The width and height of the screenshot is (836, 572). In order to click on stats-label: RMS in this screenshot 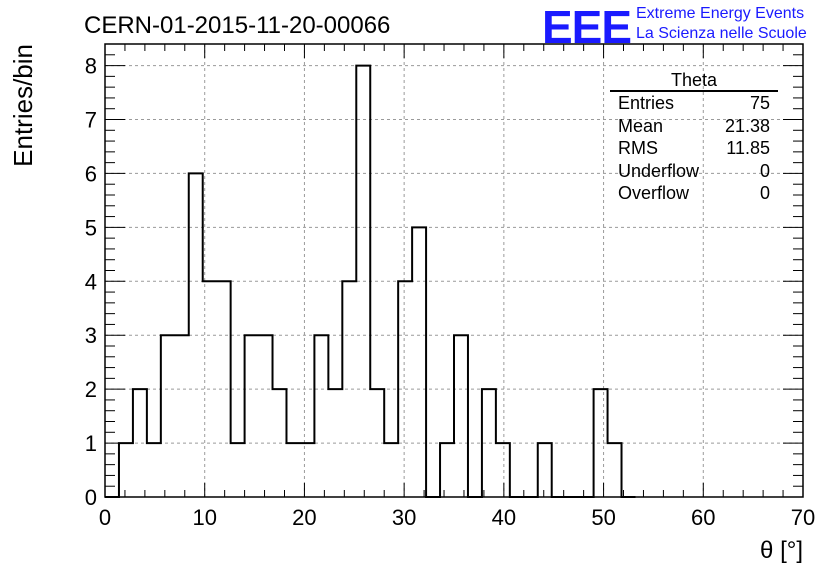, I will do `click(638, 148)`.